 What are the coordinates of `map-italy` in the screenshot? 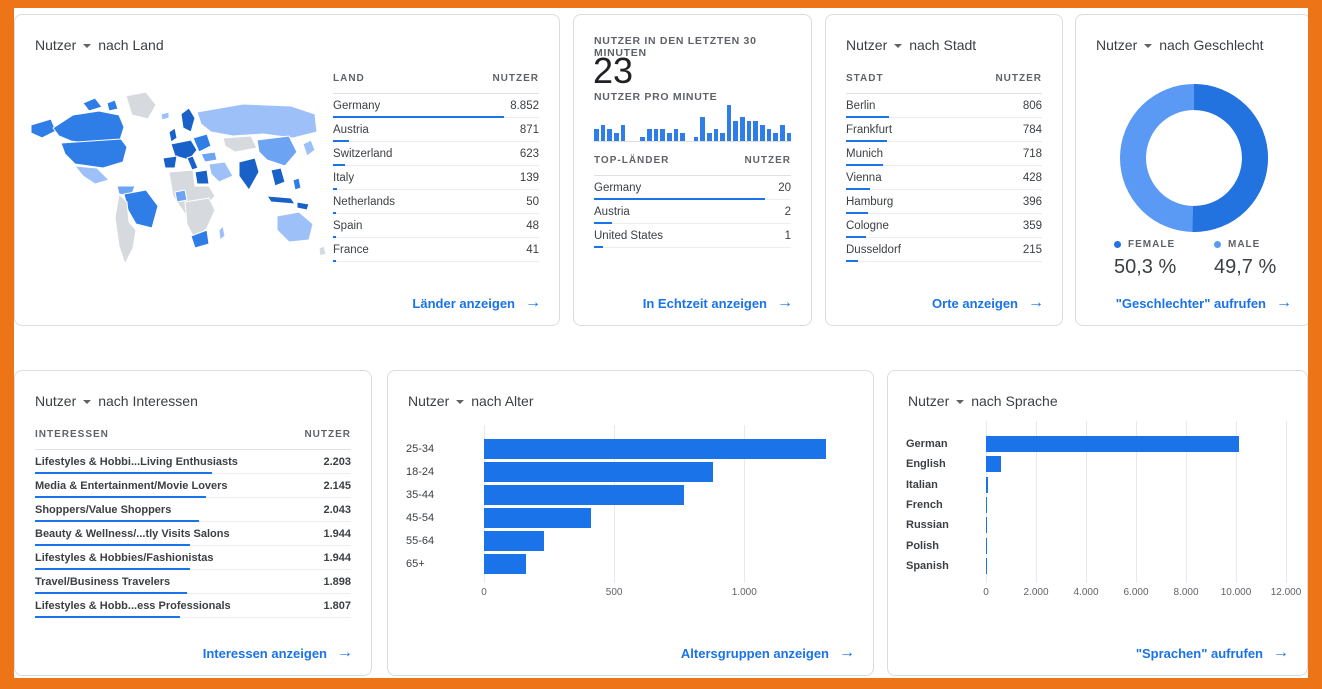 It's located at (192, 163).